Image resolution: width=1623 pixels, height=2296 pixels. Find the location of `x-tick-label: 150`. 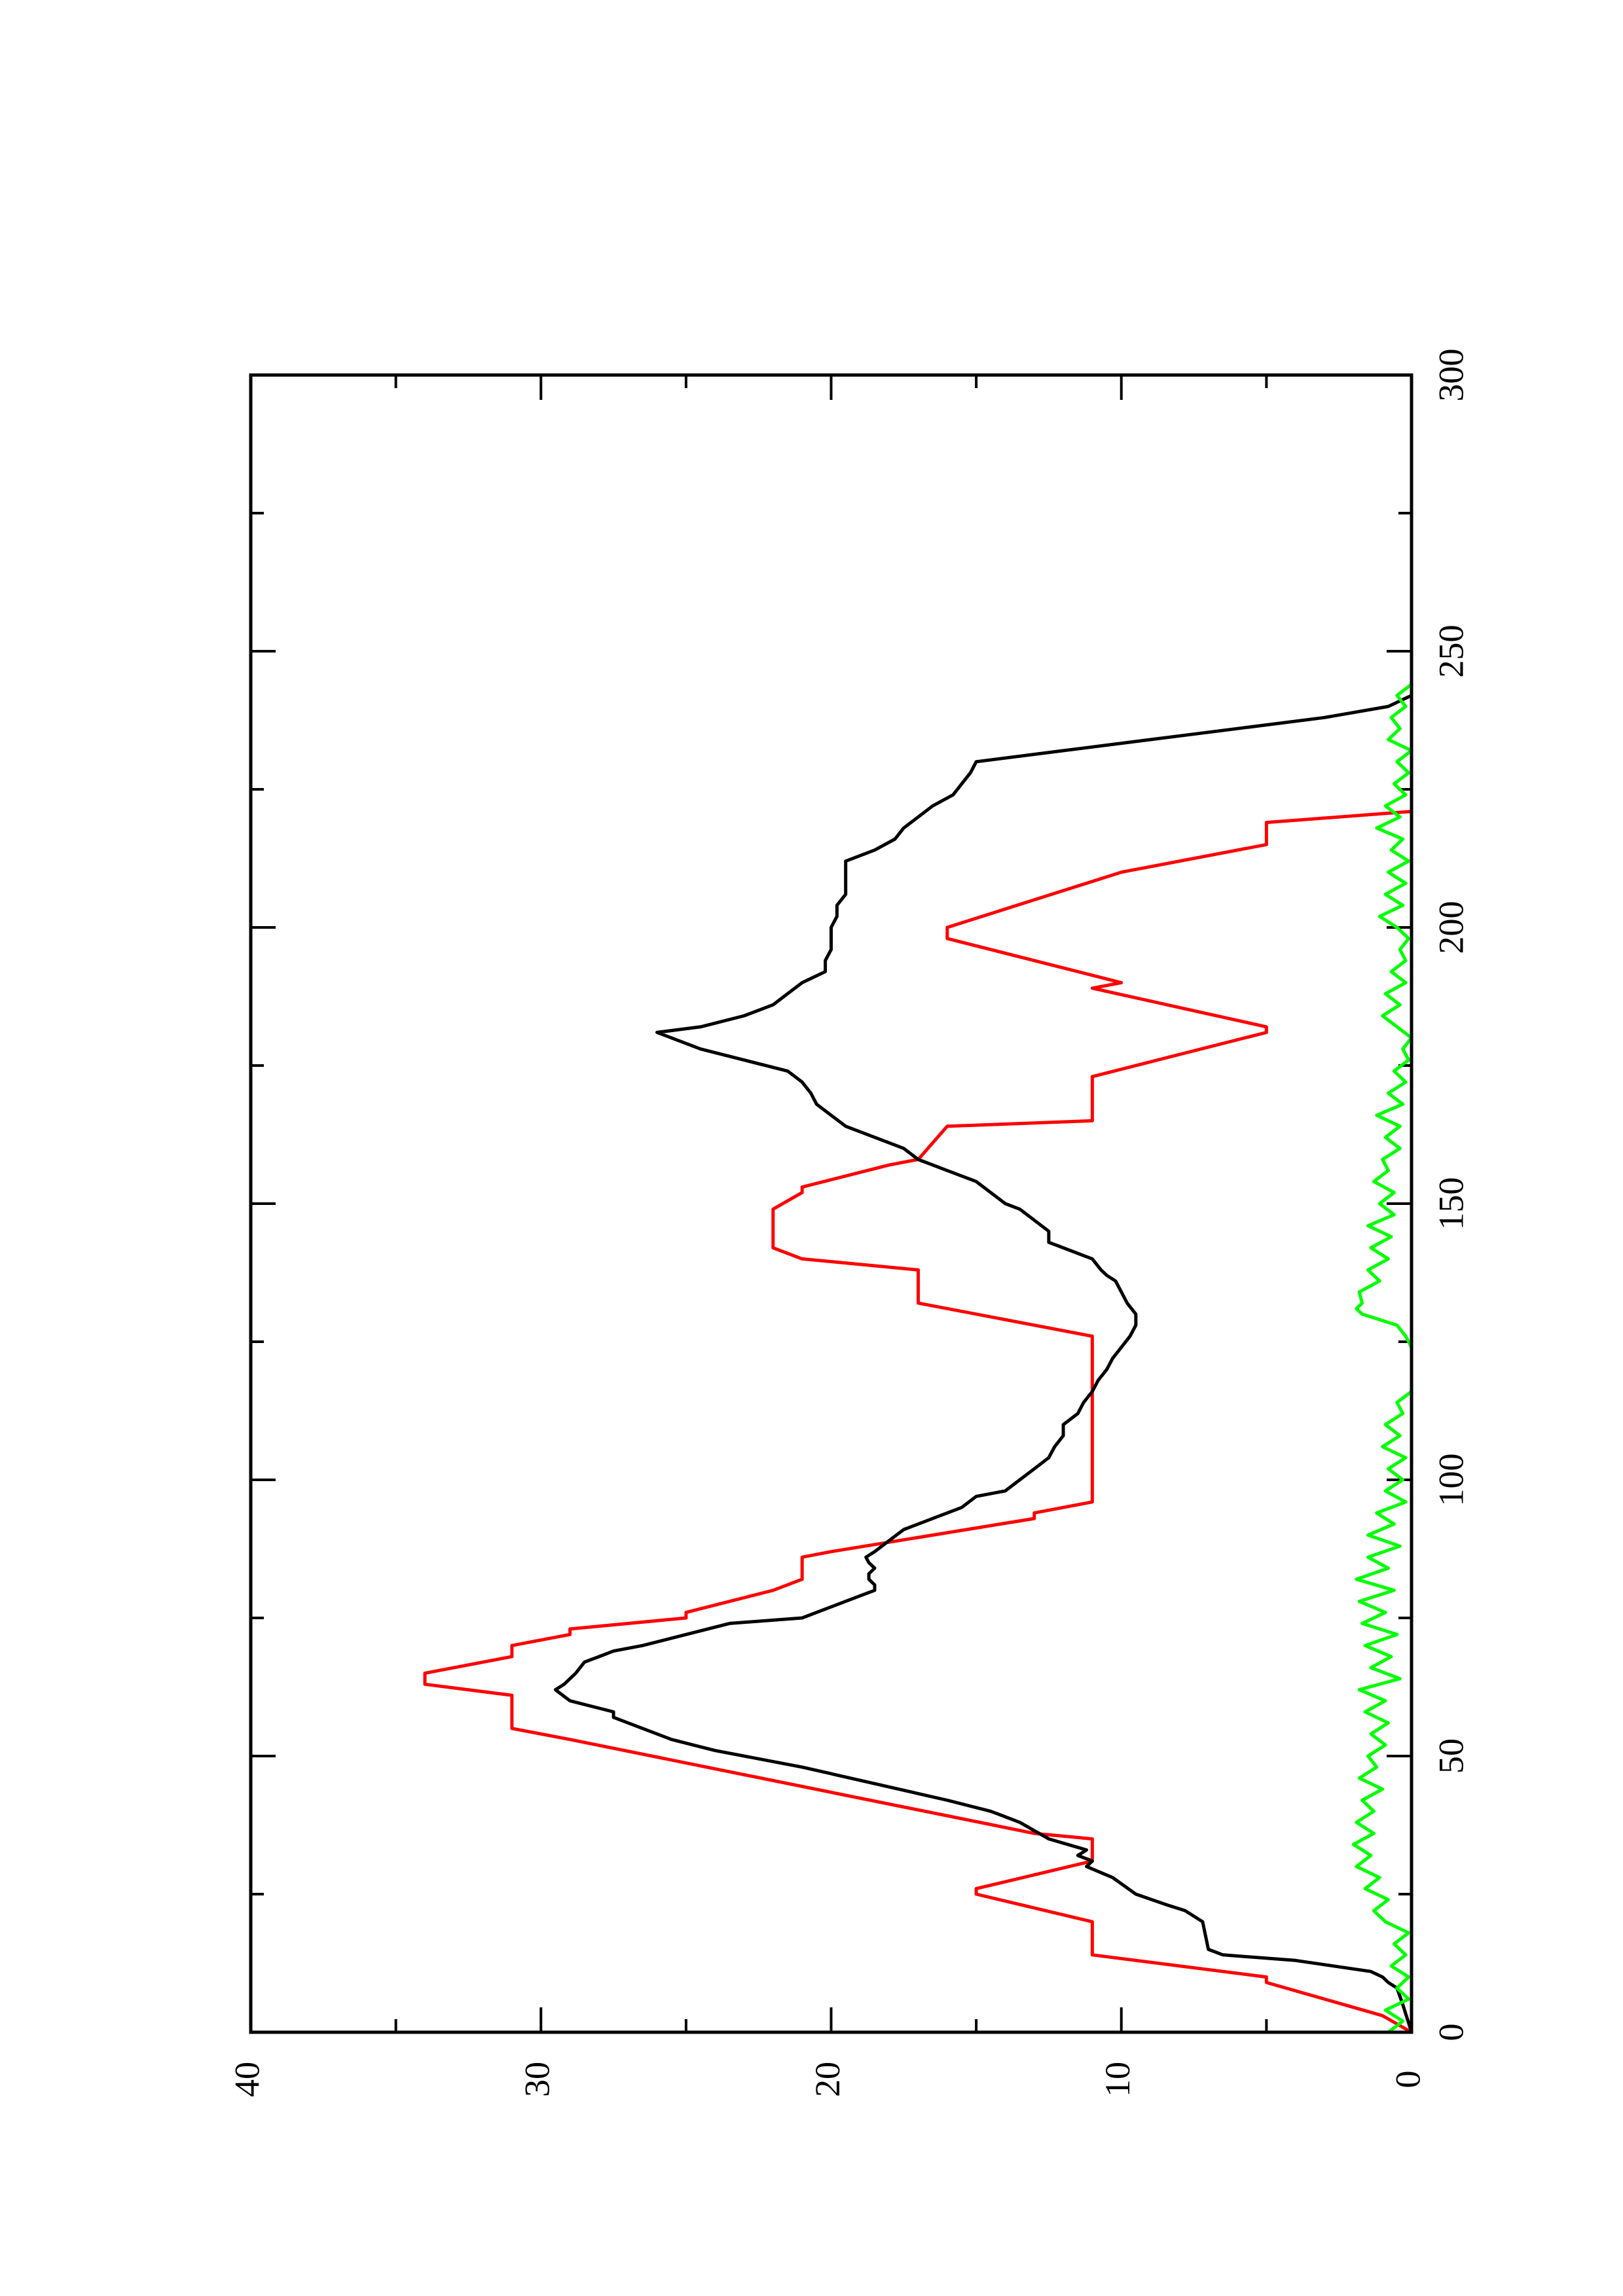

x-tick-label: 150 is located at coordinates (1450, 1203).